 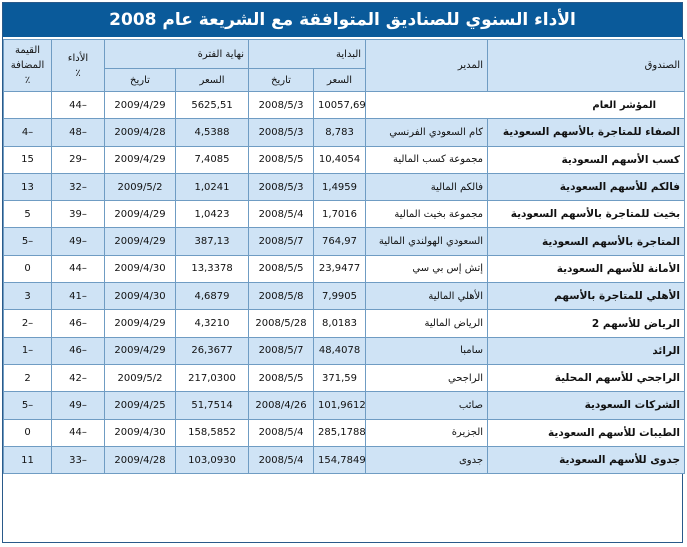 What do you see at coordinates (212, 460) in the screenshot?
I see `end-price: 103,0930` at bounding box center [212, 460].